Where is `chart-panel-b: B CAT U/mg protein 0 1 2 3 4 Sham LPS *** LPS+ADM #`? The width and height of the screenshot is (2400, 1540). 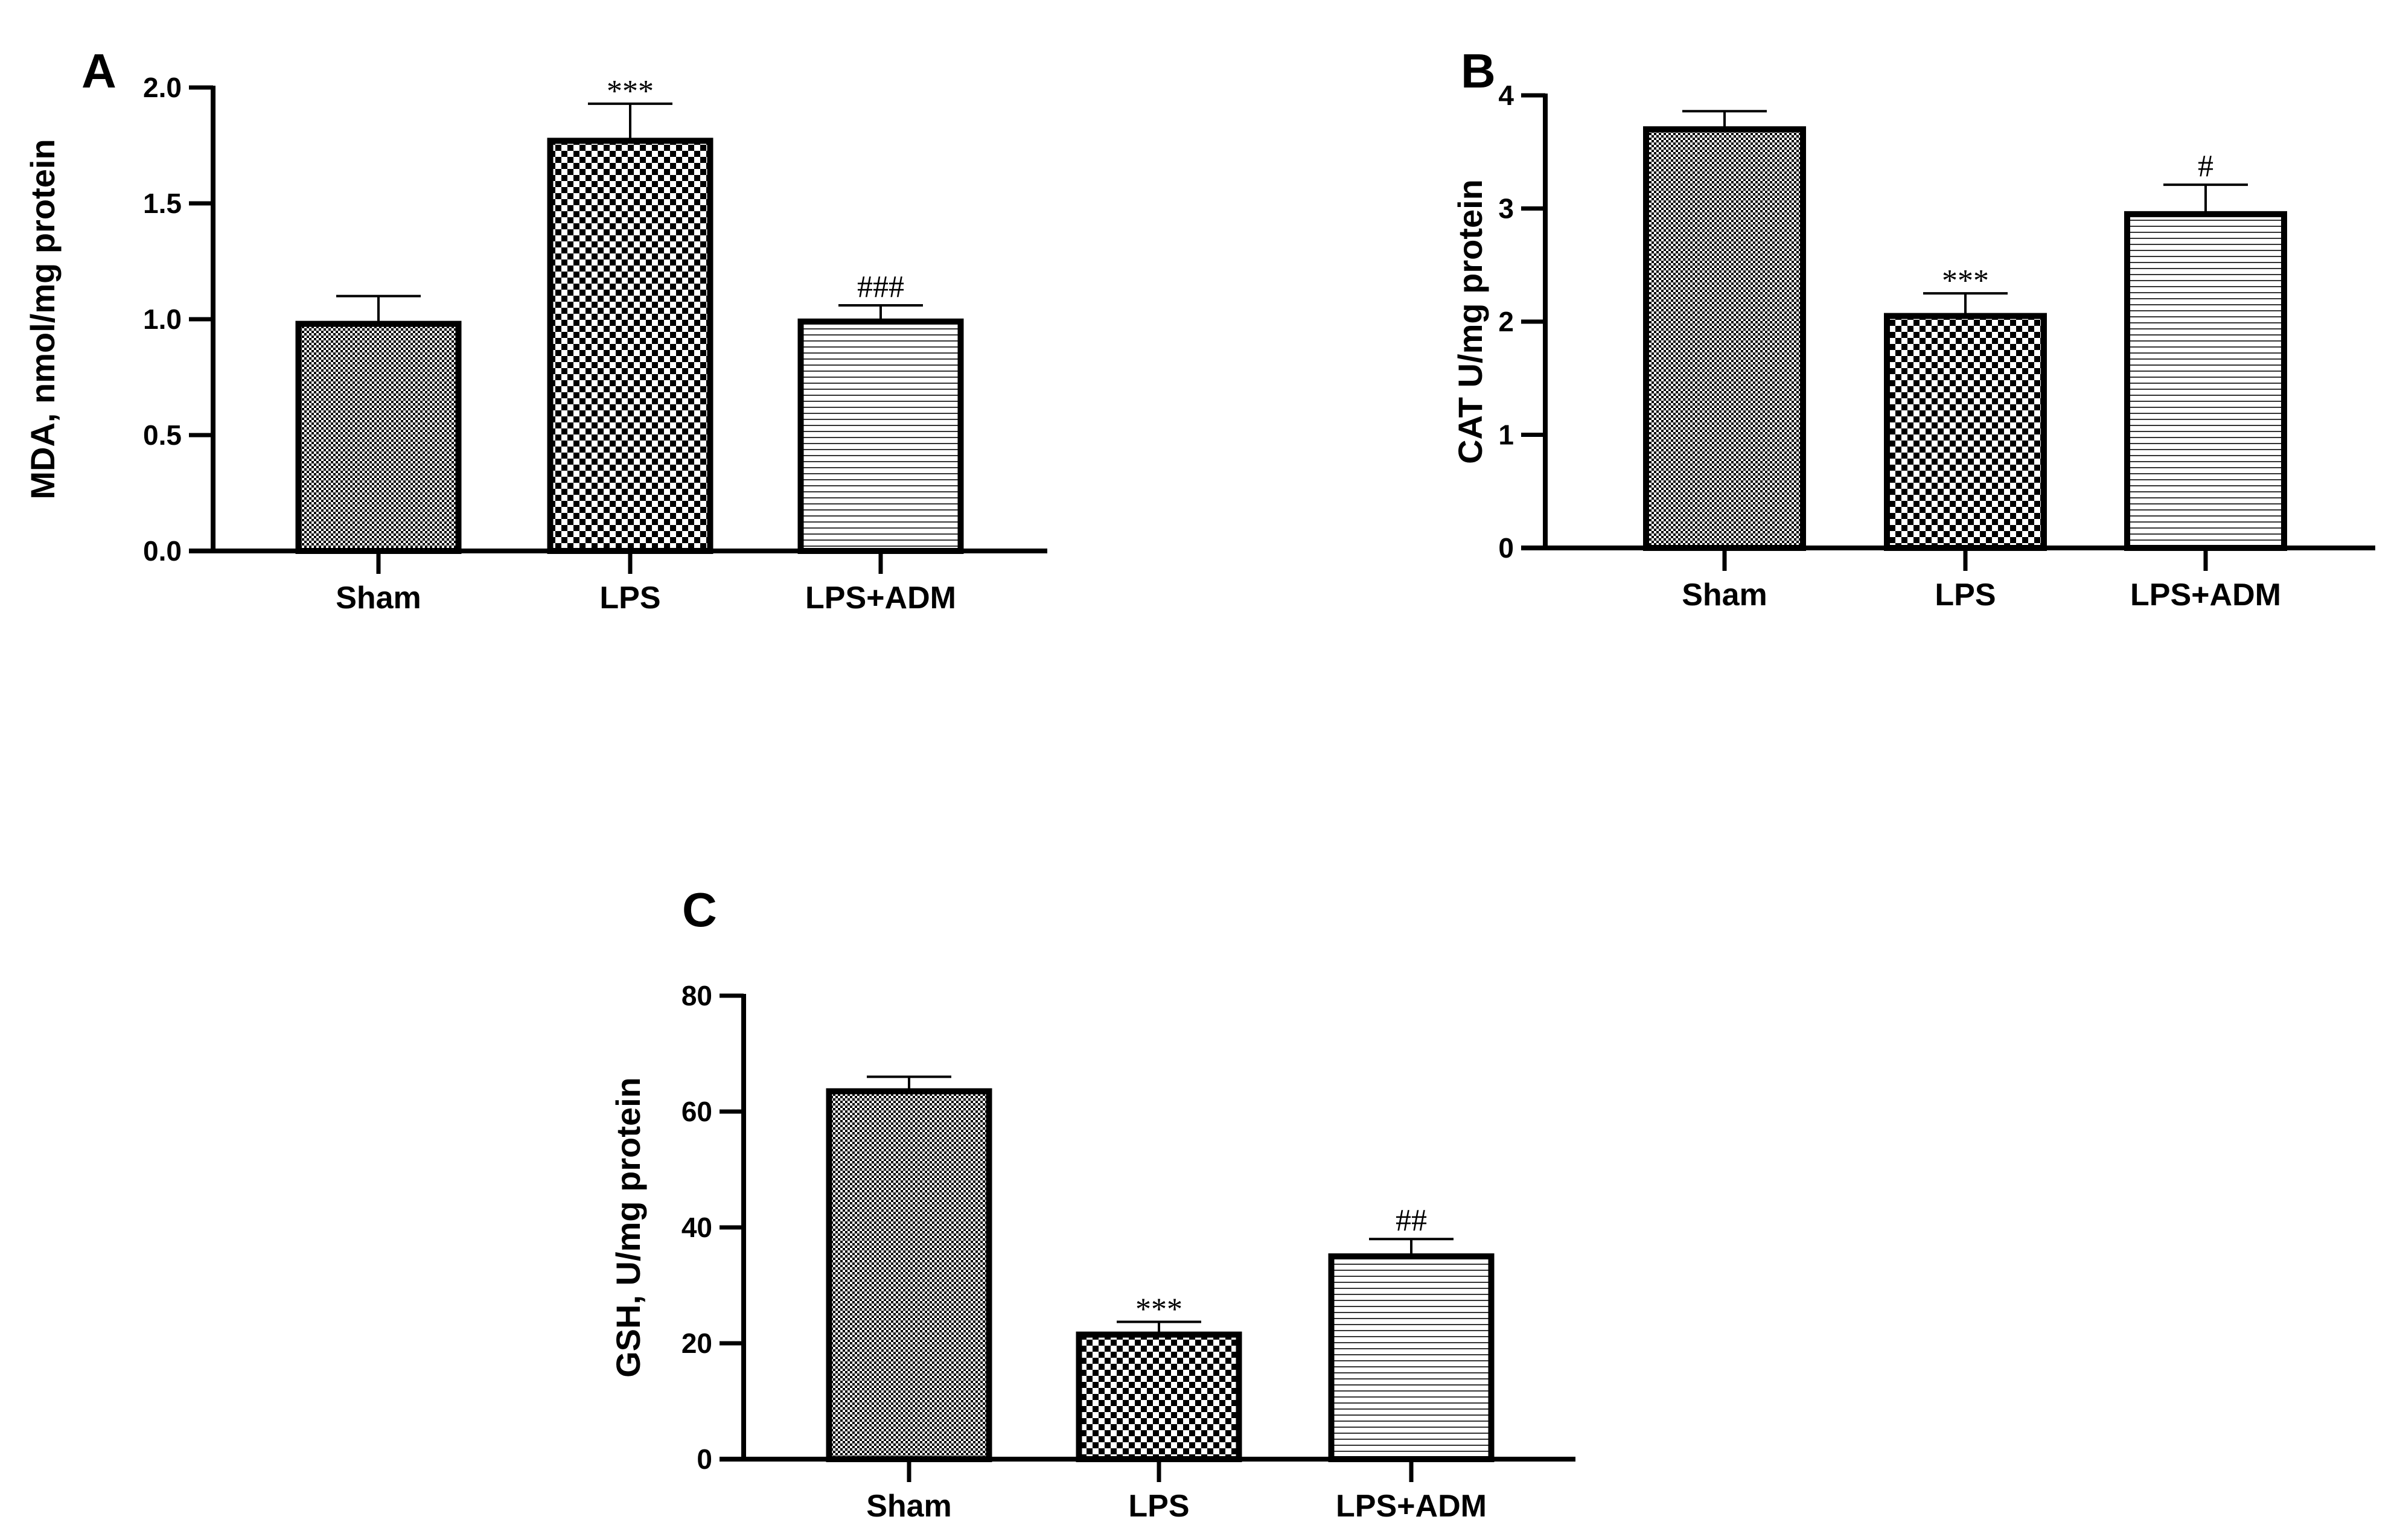 chart-panel-b: B CAT U/mg protein 0 1 2 3 4 Sham LPS *** LPS+ADM # is located at coordinates (1913, 328).